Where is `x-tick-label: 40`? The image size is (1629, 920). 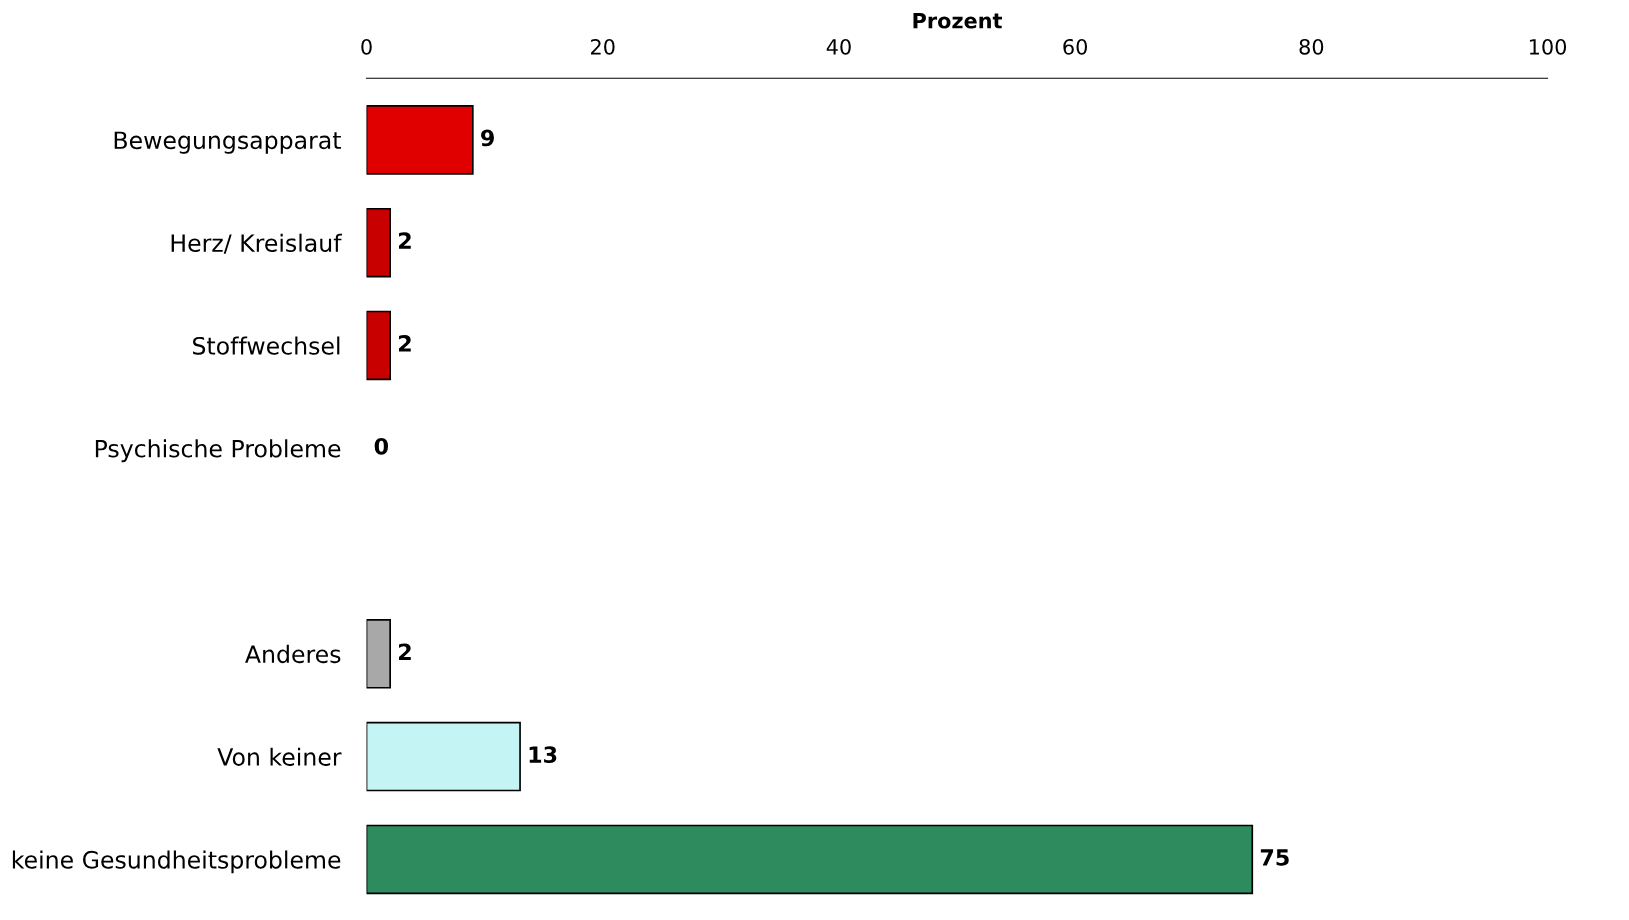
x-tick-label: 40 is located at coordinates (838, 46).